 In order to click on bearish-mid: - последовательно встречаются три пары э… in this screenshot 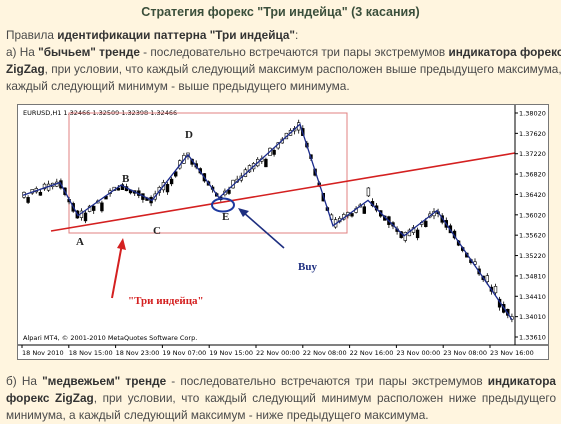, I will do `click(327, 381)`.